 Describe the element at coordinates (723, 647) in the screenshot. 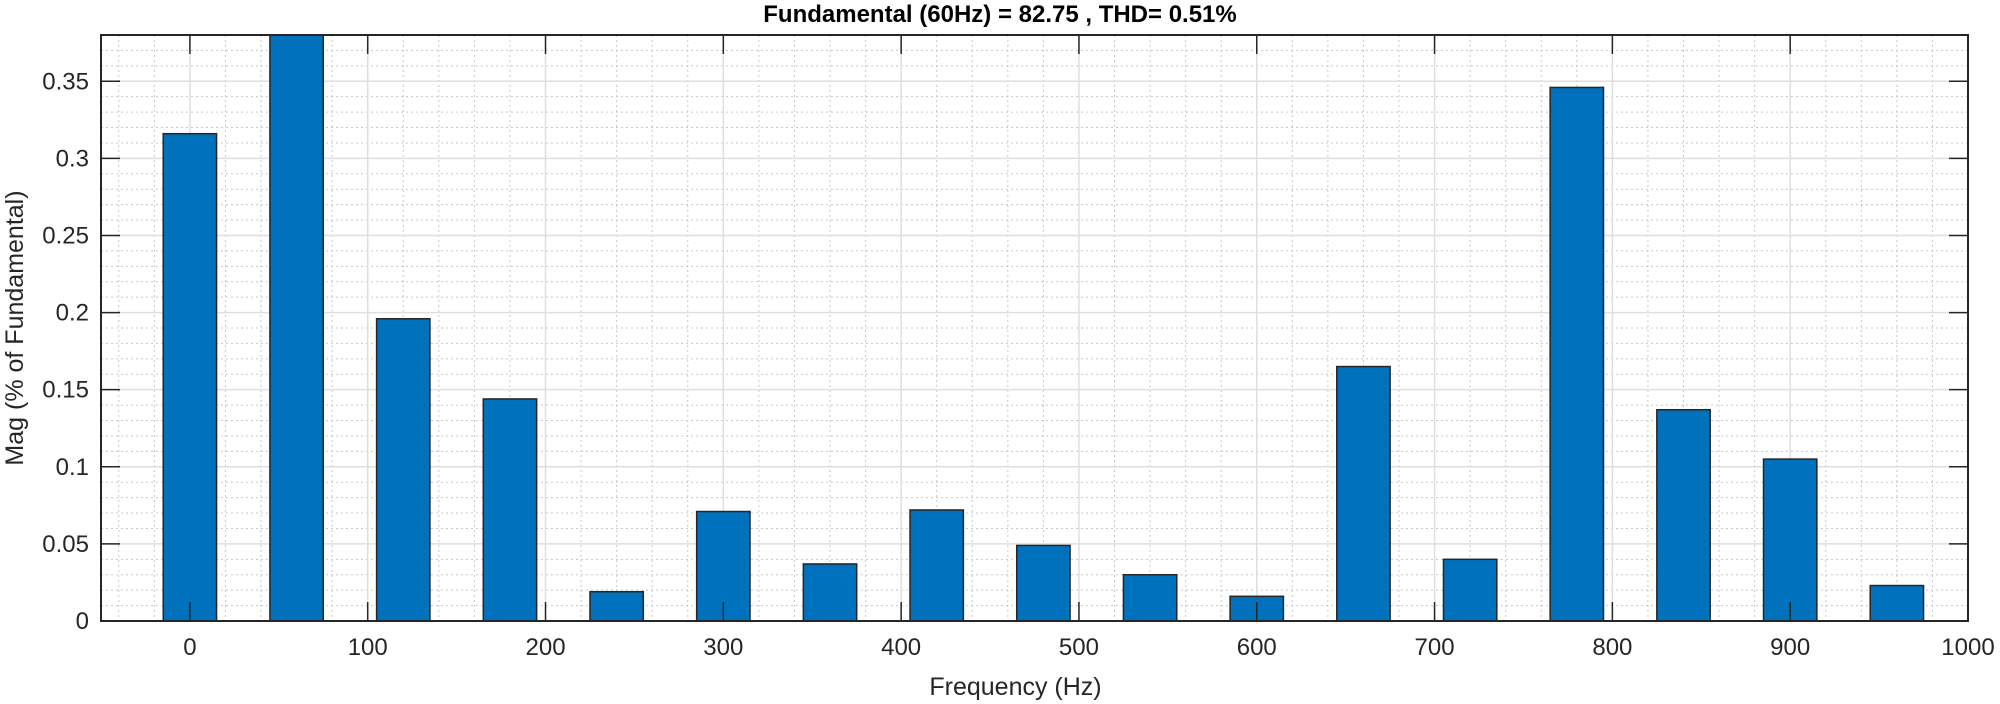

I see `x-tick-label: 300` at that location.